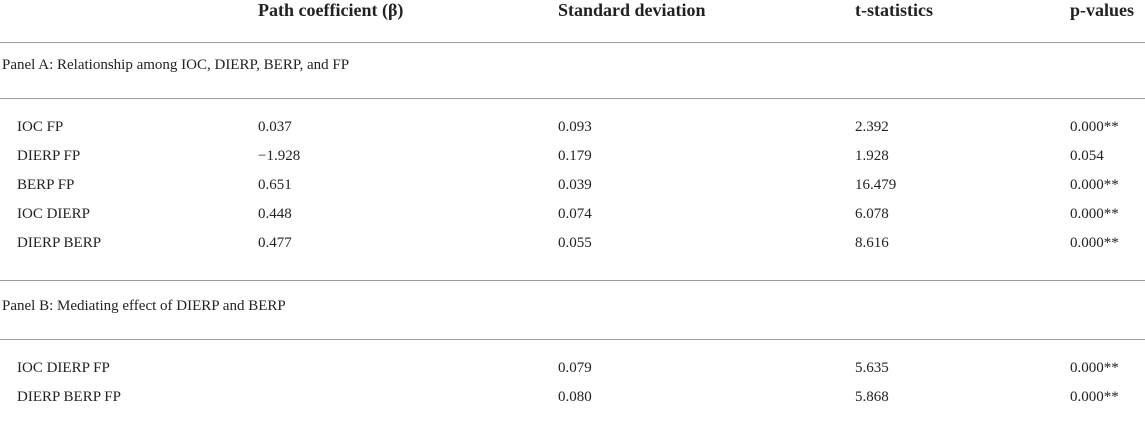 This screenshot has width=1145, height=425. Describe the element at coordinates (40, 127) in the screenshot. I see `row-label: IOC FP` at that location.